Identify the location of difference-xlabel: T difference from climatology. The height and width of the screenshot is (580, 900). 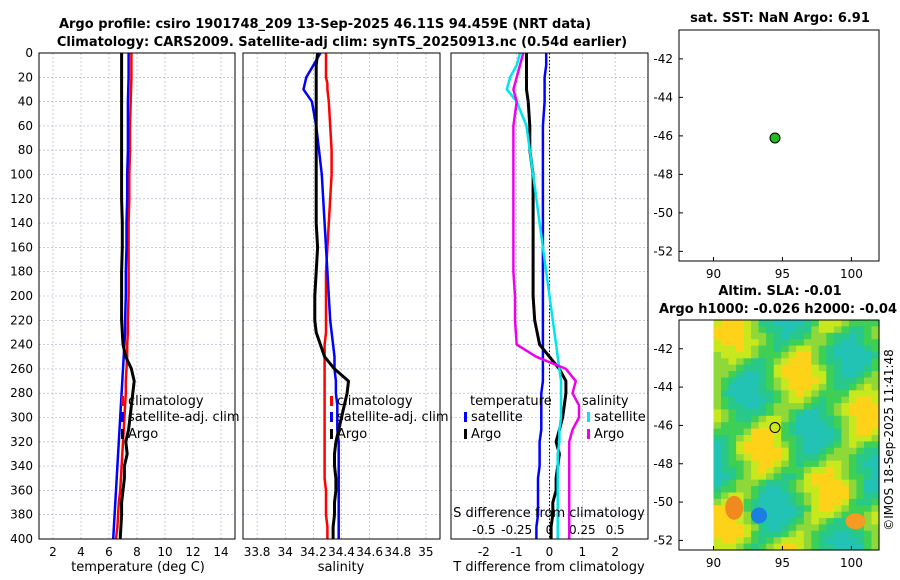
(548, 567).